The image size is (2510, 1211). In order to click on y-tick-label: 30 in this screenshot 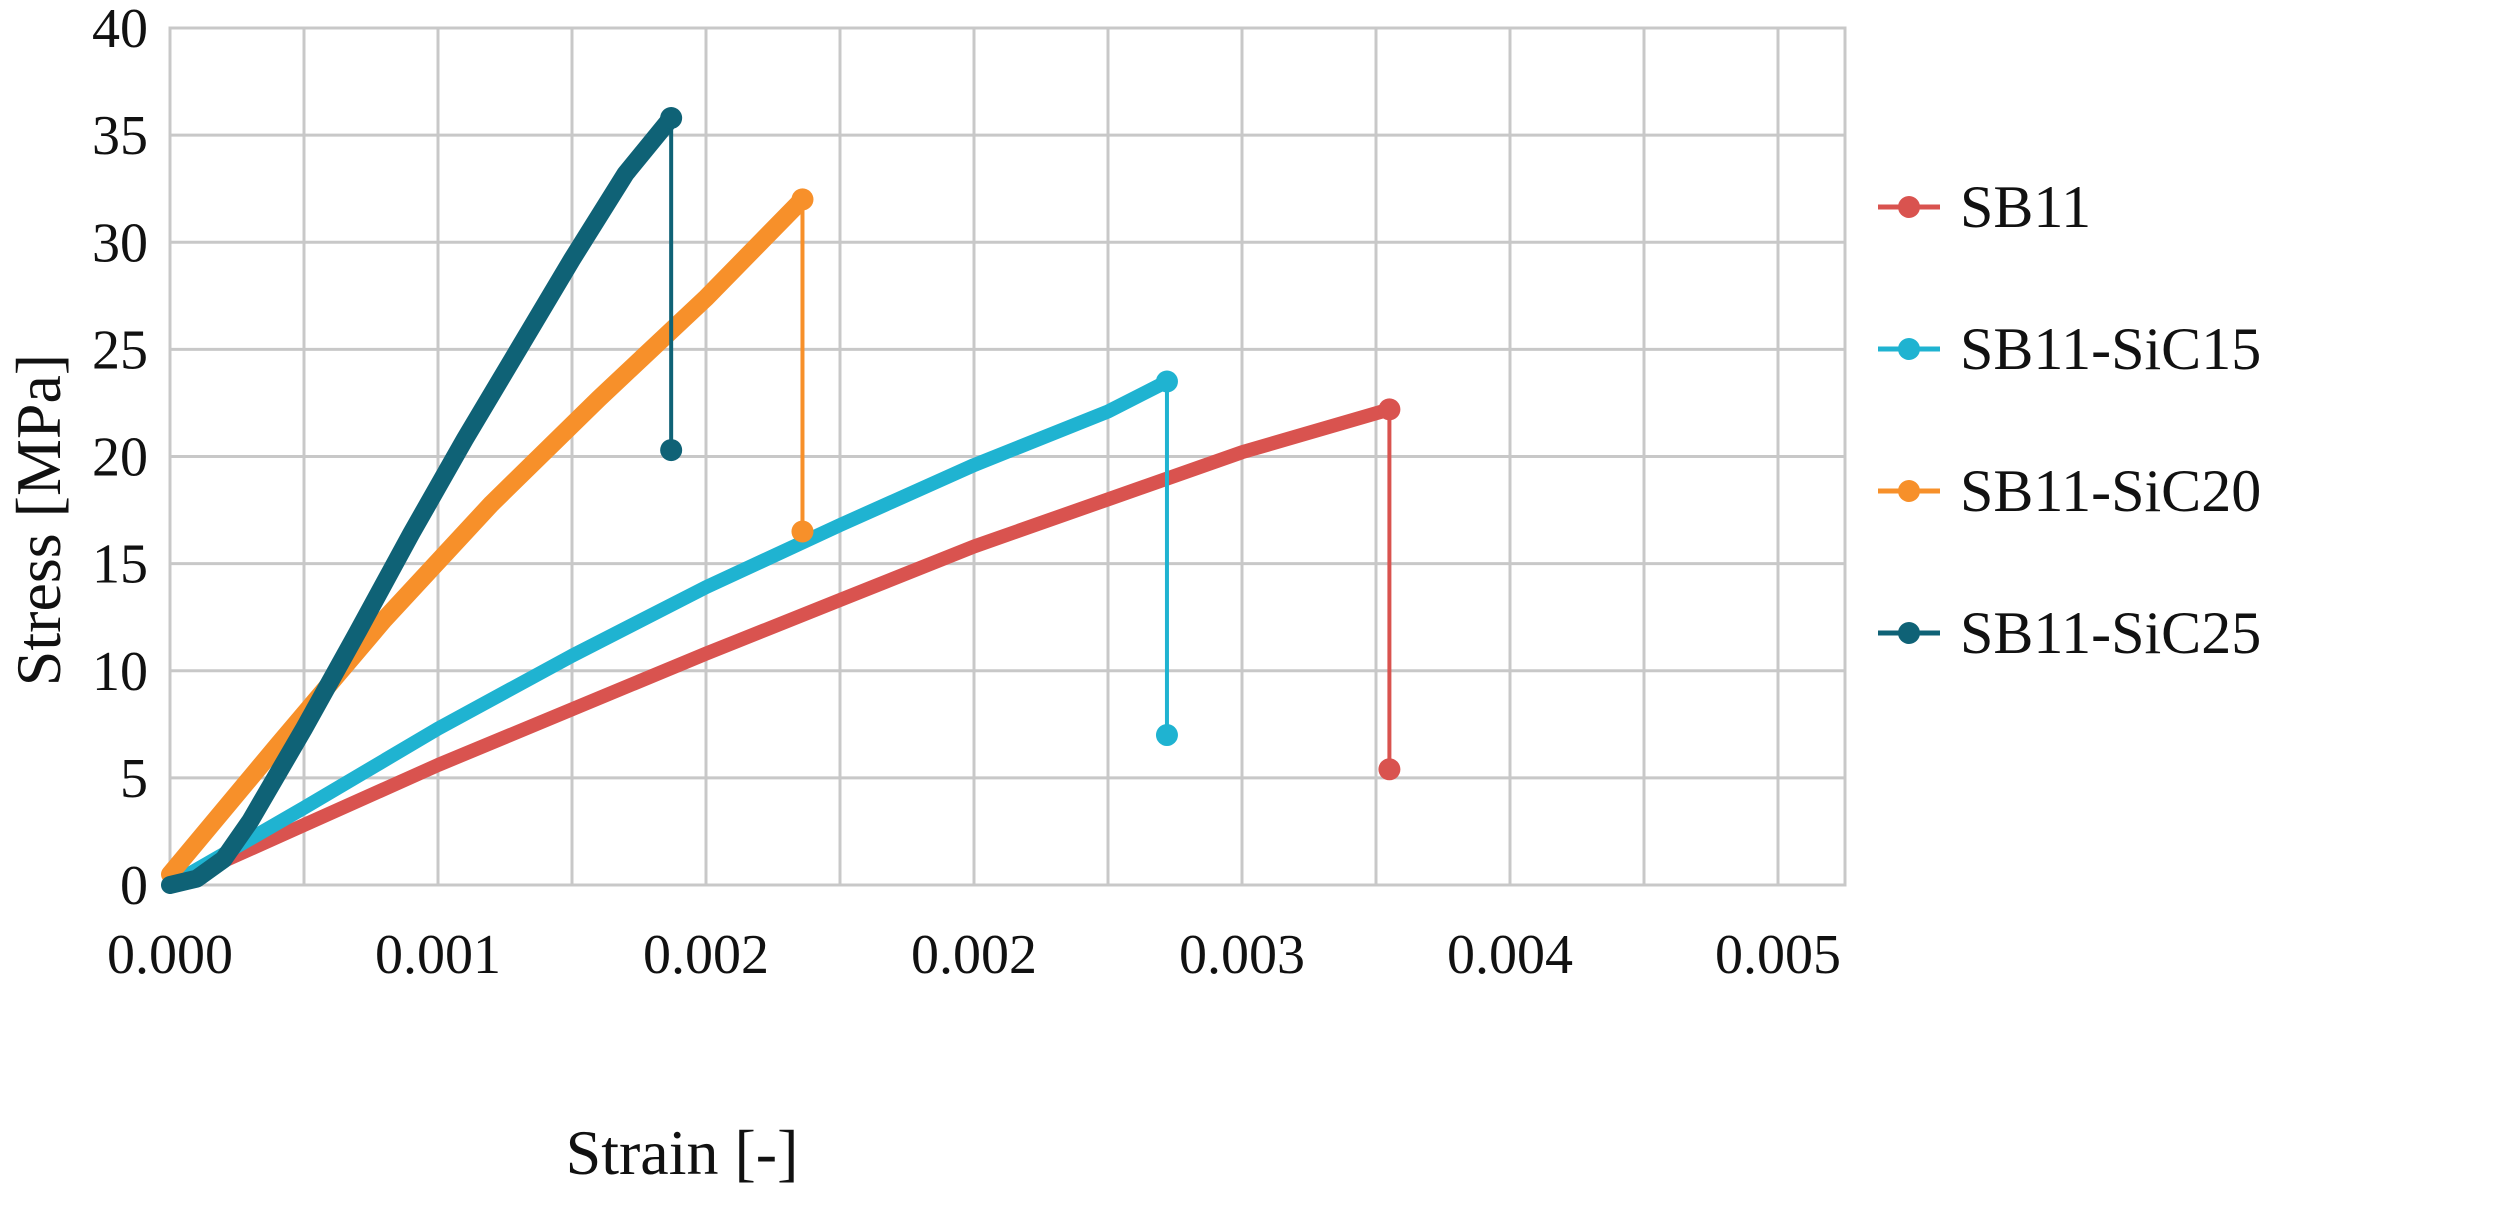, I will do `click(120, 243)`.